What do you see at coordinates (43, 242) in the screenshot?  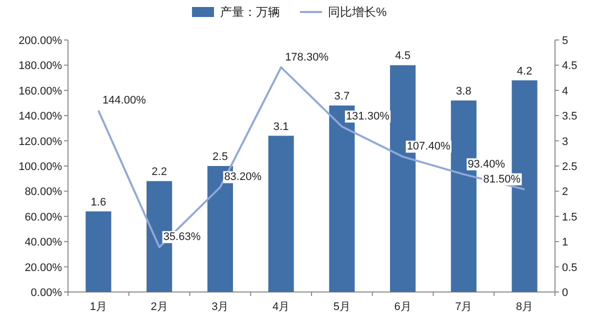 I see `y-tick-label: 40.00%` at bounding box center [43, 242].